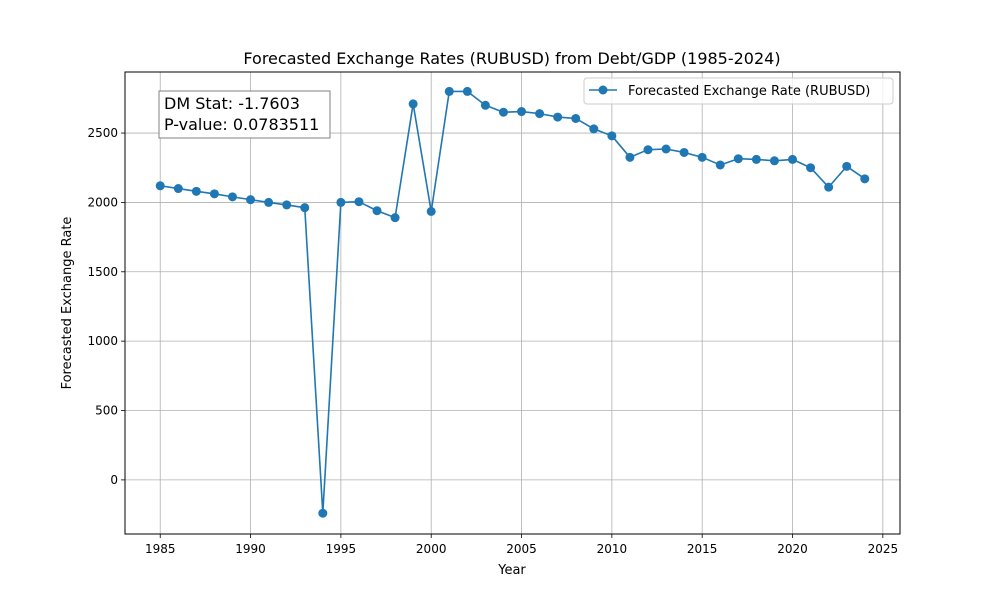 Image resolution: width=1000 pixels, height=600 pixels. Describe the element at coordinates (241, 124) in the screenshot. I see `p-value-text: P-value: 0.0783511` at that location.